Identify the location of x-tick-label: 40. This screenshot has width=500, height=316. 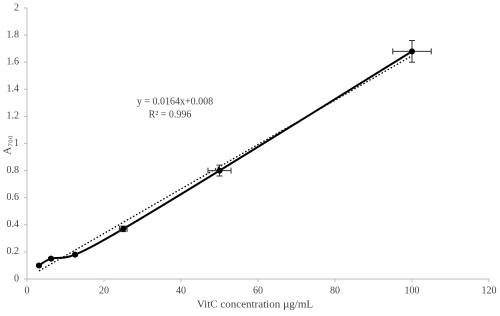
(181, 290).